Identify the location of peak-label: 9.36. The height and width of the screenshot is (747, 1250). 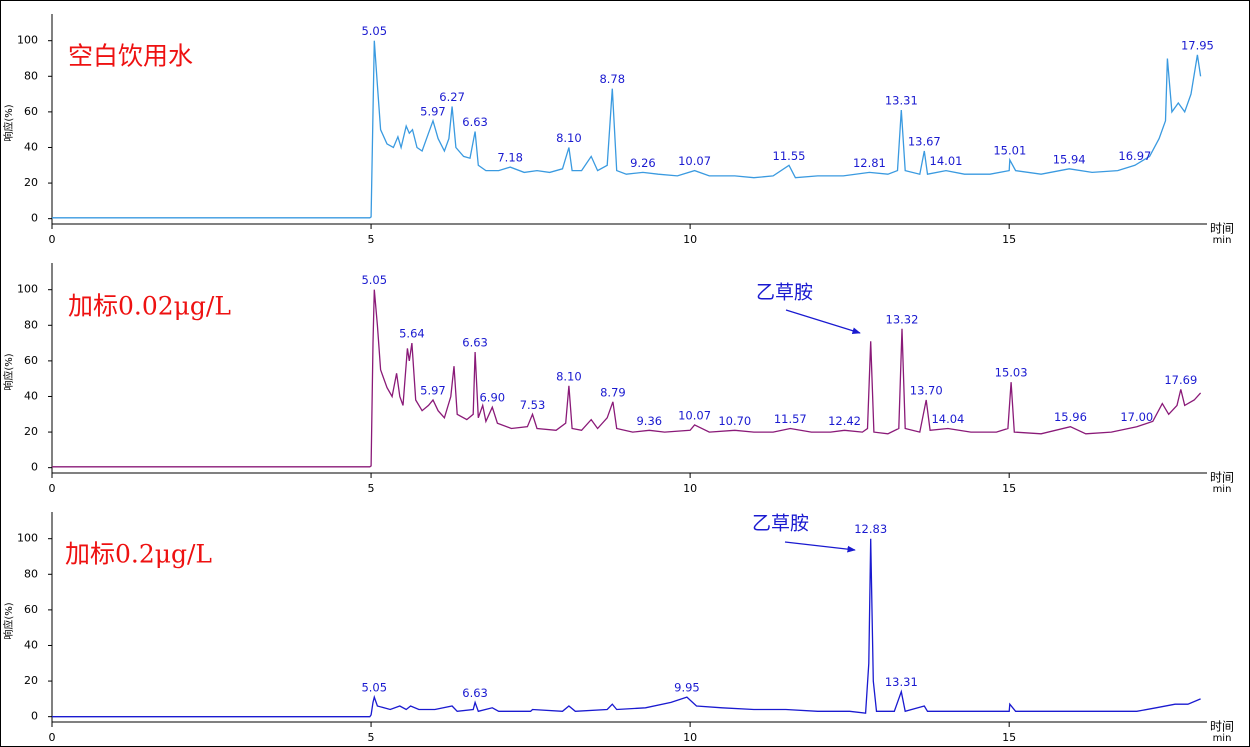
(649, 421).